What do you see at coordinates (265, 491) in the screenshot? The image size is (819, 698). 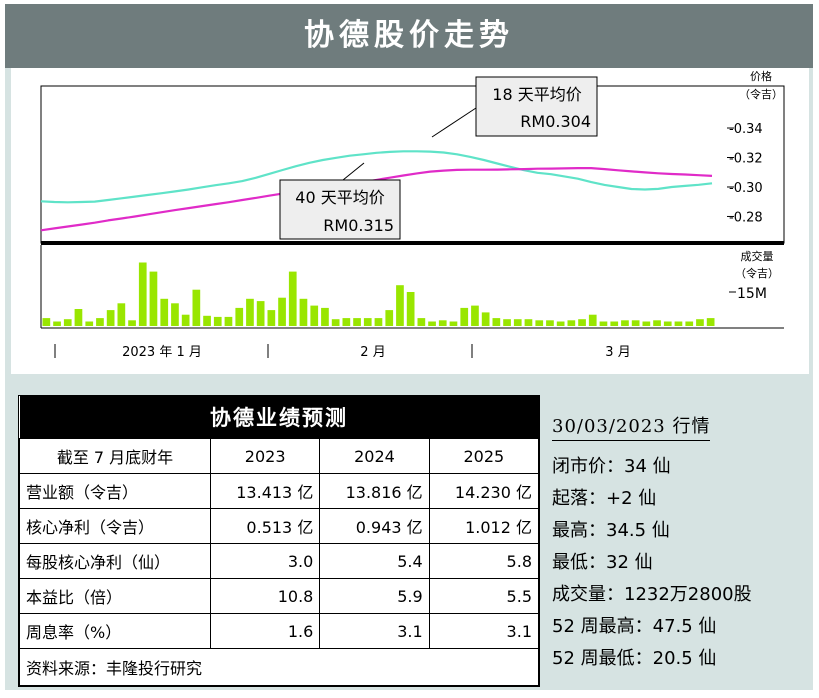 I see `table-cell: 13.413 亿` at bounding box center [265, 491].